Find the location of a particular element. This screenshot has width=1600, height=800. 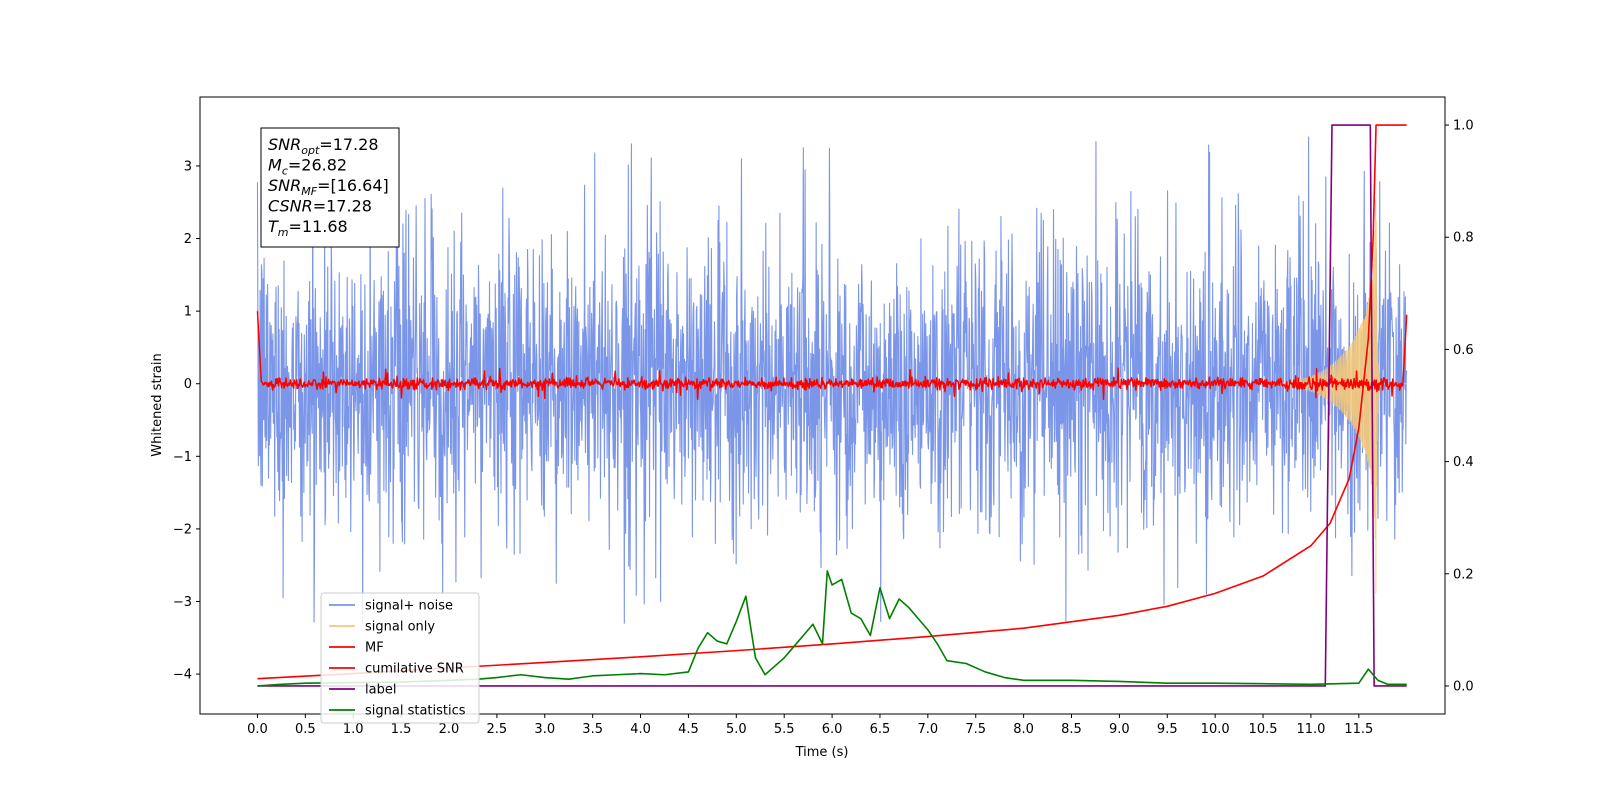

info-box-frame is located at coordinates (330, 187).